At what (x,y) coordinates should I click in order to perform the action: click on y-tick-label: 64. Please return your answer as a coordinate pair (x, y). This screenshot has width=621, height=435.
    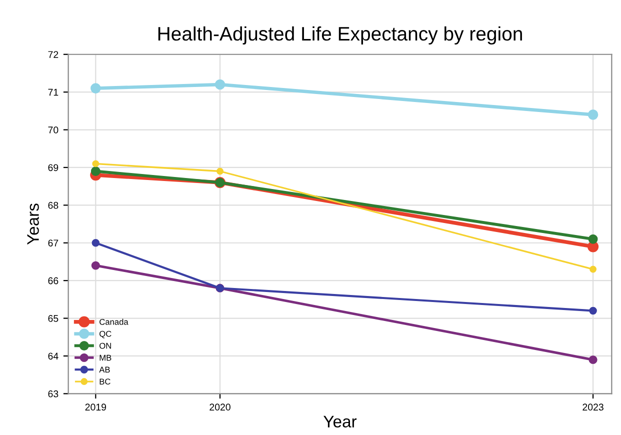
    Looking at the image, I should click on (53, 356).